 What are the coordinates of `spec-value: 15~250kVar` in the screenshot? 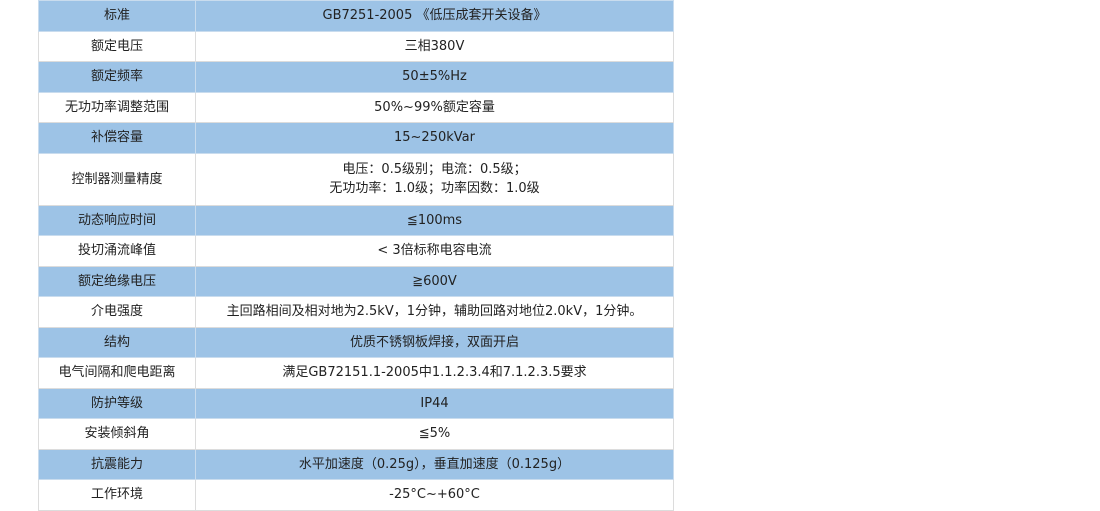 It's located at (434, 138).